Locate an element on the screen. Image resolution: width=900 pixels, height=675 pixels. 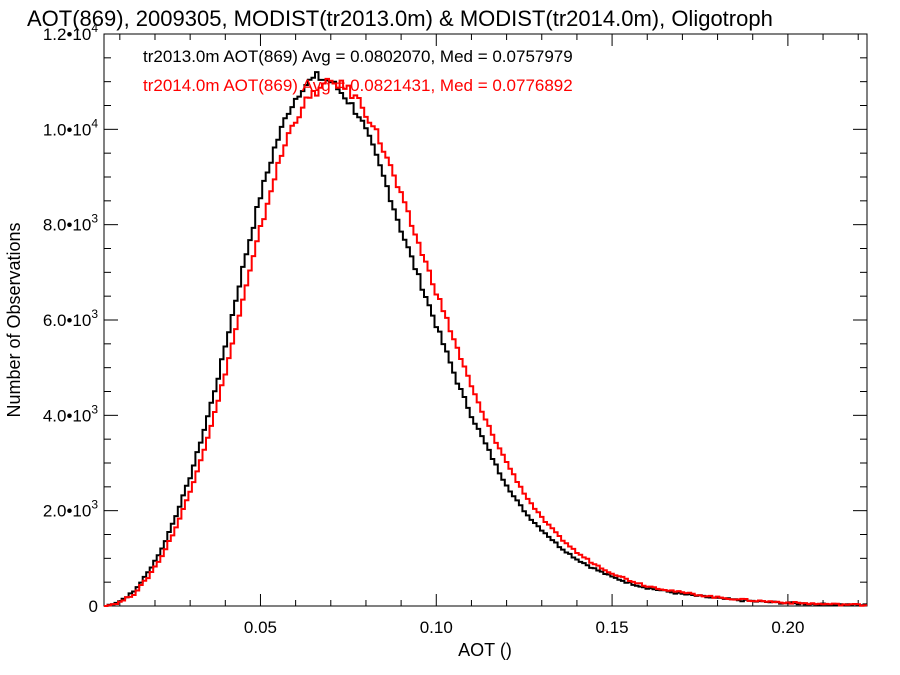
y-tick-label: 1.0•104 is located at coordinates (71, 127).